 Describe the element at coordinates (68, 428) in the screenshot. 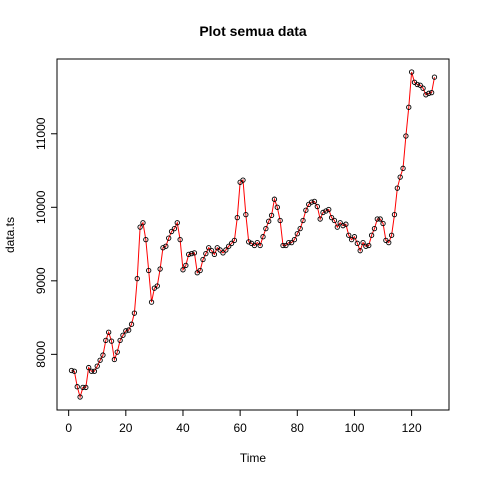

I see `x-tick-label: 0` at that location.